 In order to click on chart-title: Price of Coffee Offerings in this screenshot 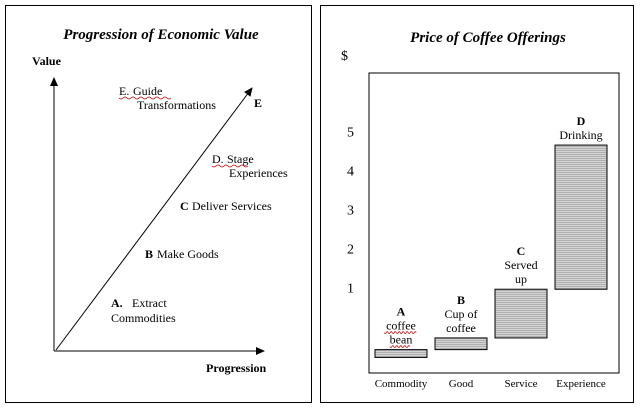, I will do `click(488, 38)`.